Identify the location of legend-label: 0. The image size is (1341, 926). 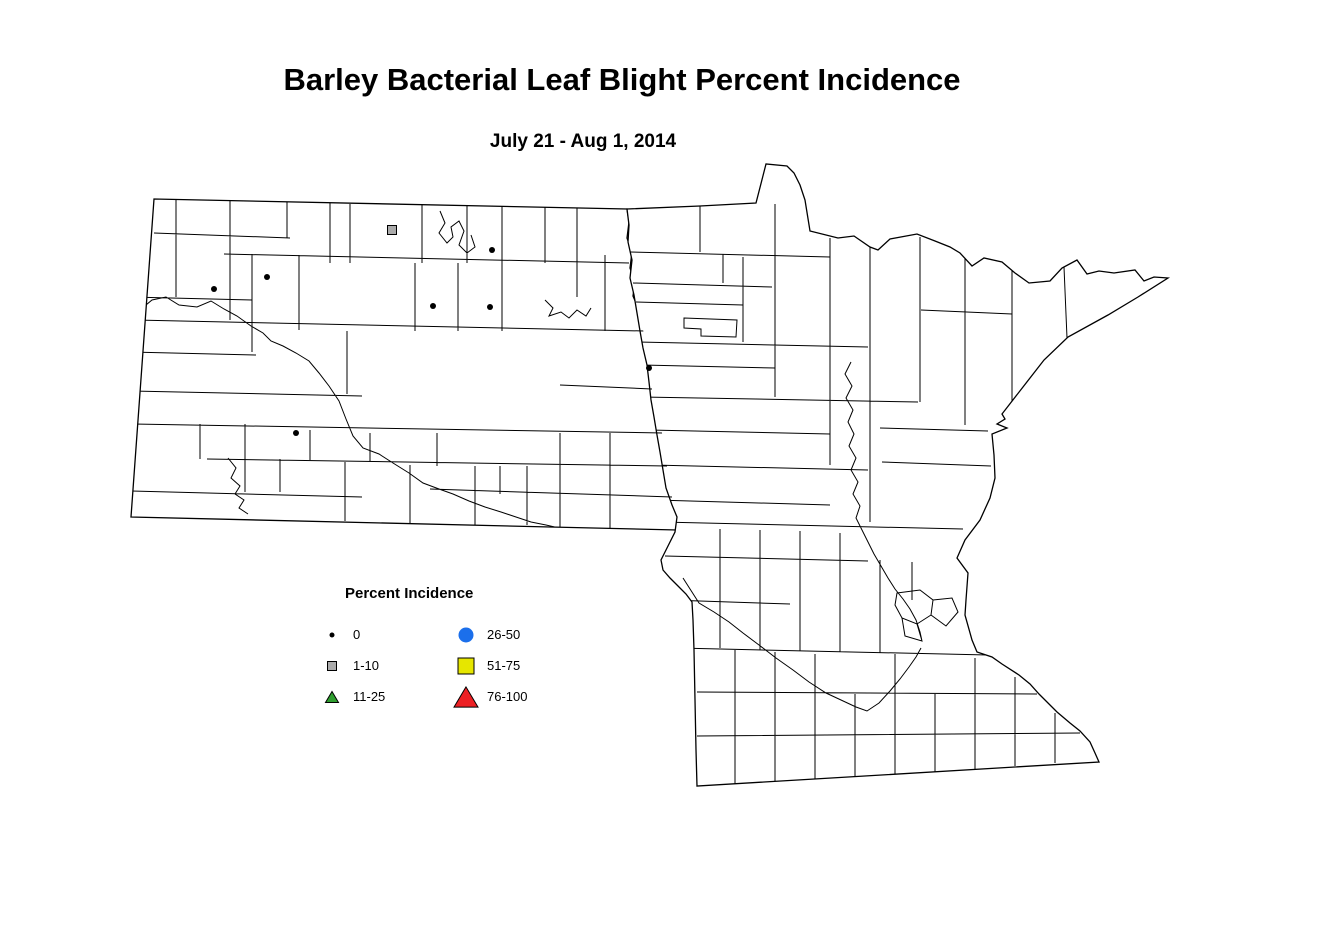
(357, 634).